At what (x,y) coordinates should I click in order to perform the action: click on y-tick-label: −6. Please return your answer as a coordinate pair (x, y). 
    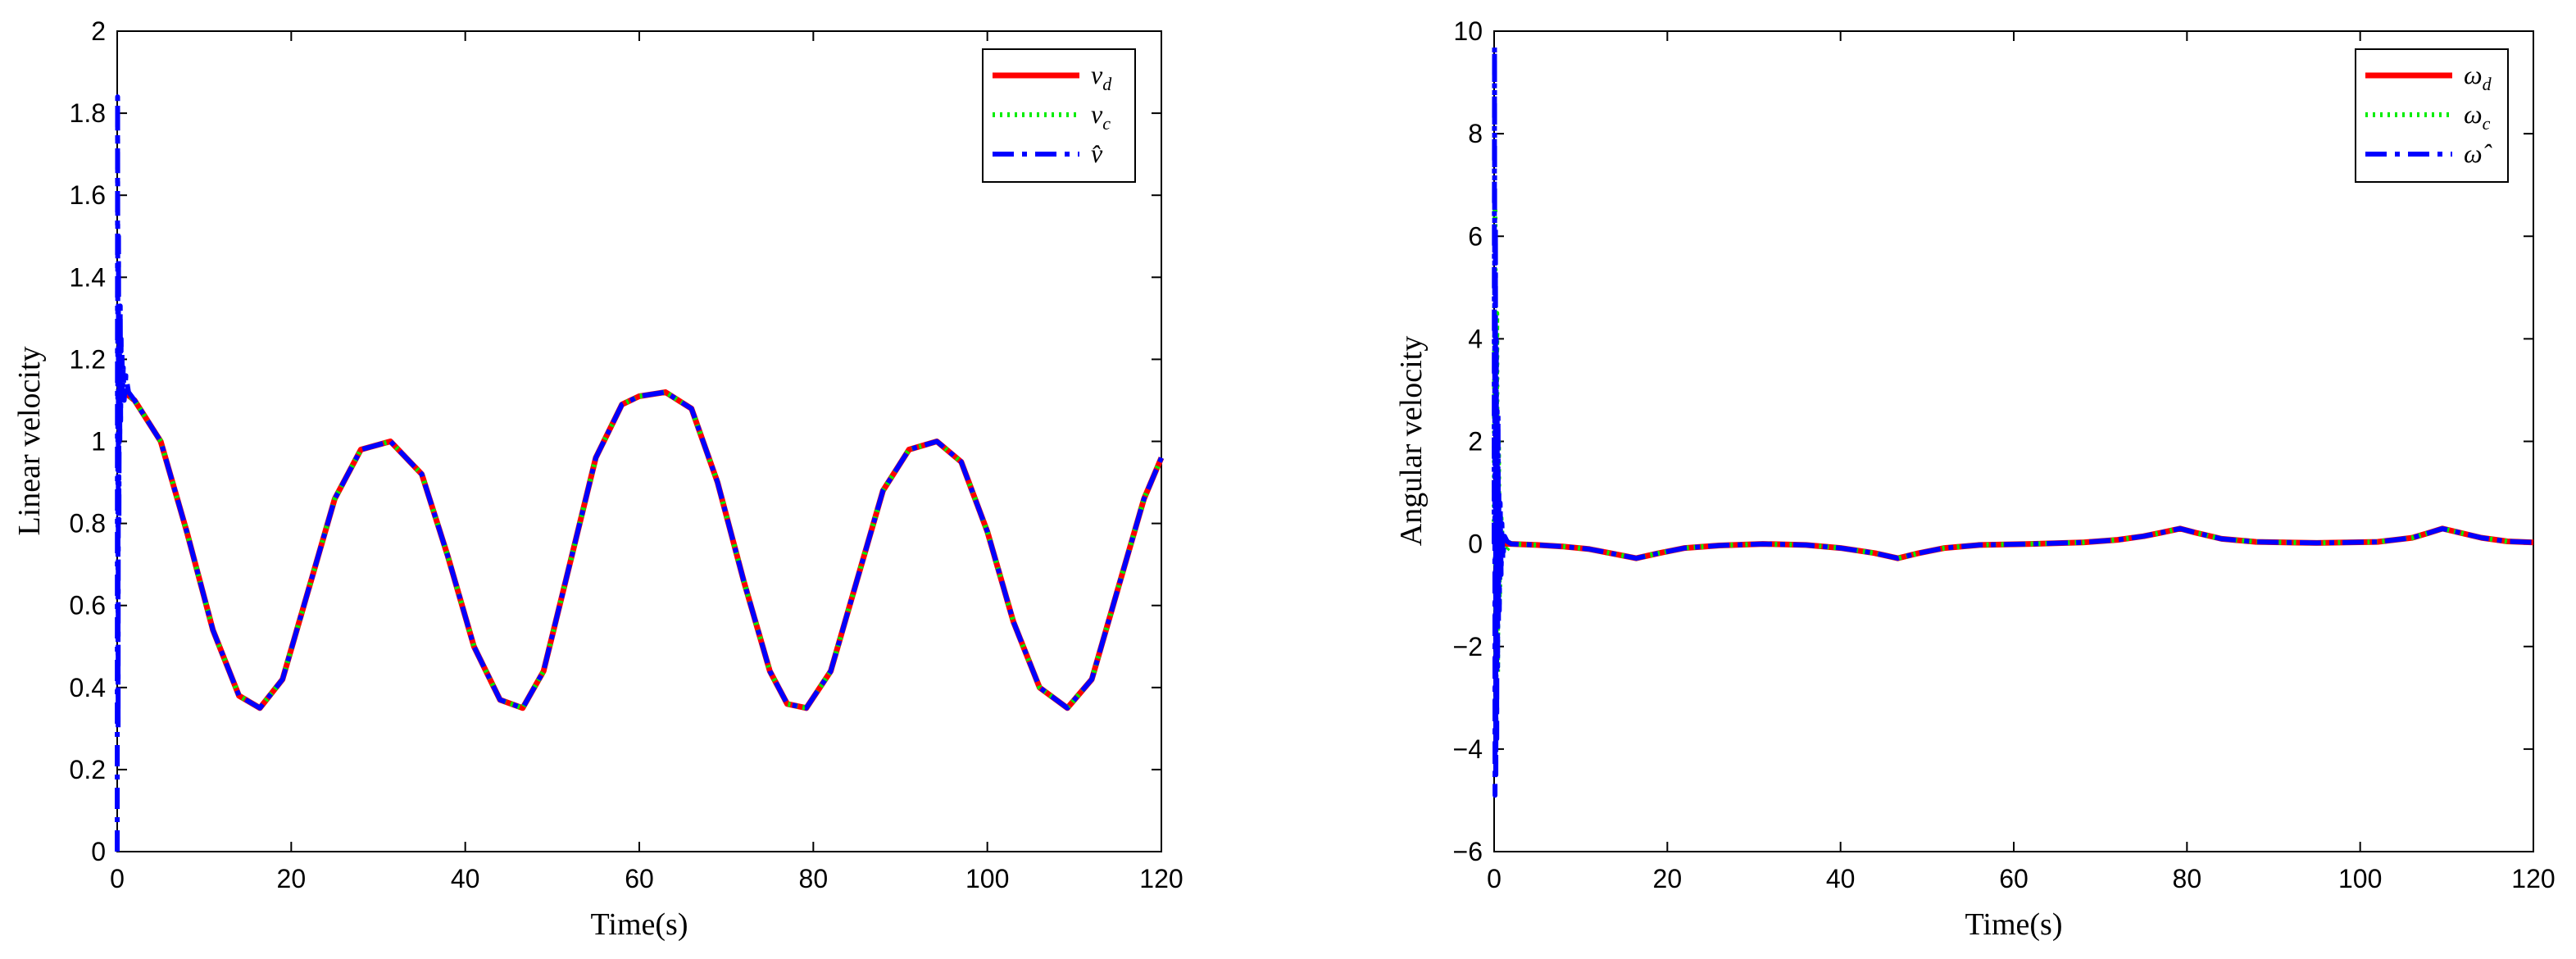
    Looking at the image, I should click on (1468, 852).